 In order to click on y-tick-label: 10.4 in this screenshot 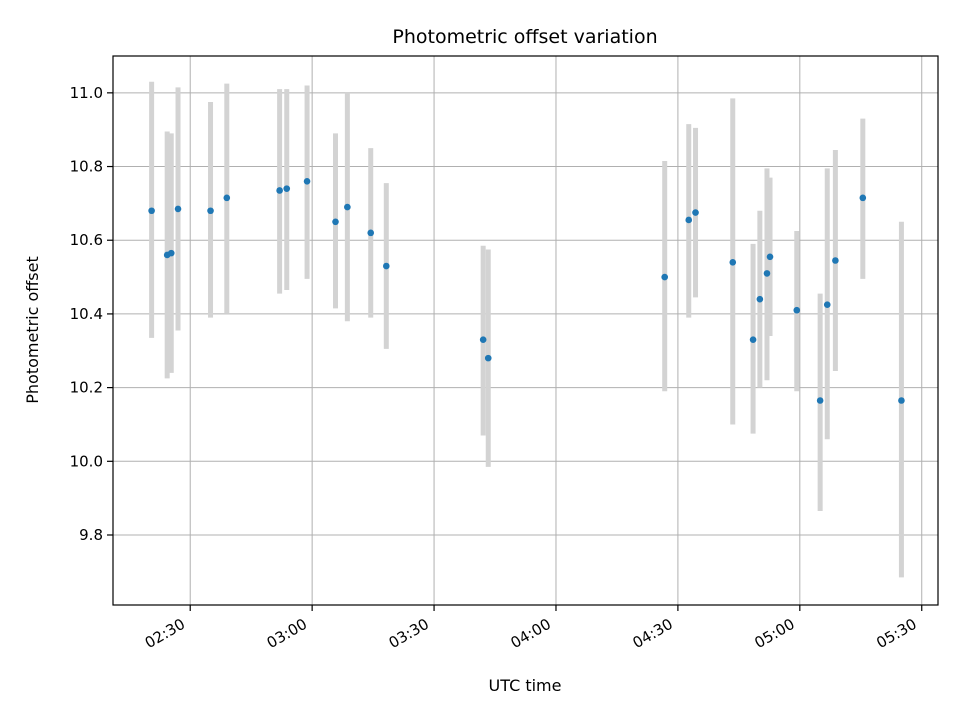, I will do `click(86, 314)`.